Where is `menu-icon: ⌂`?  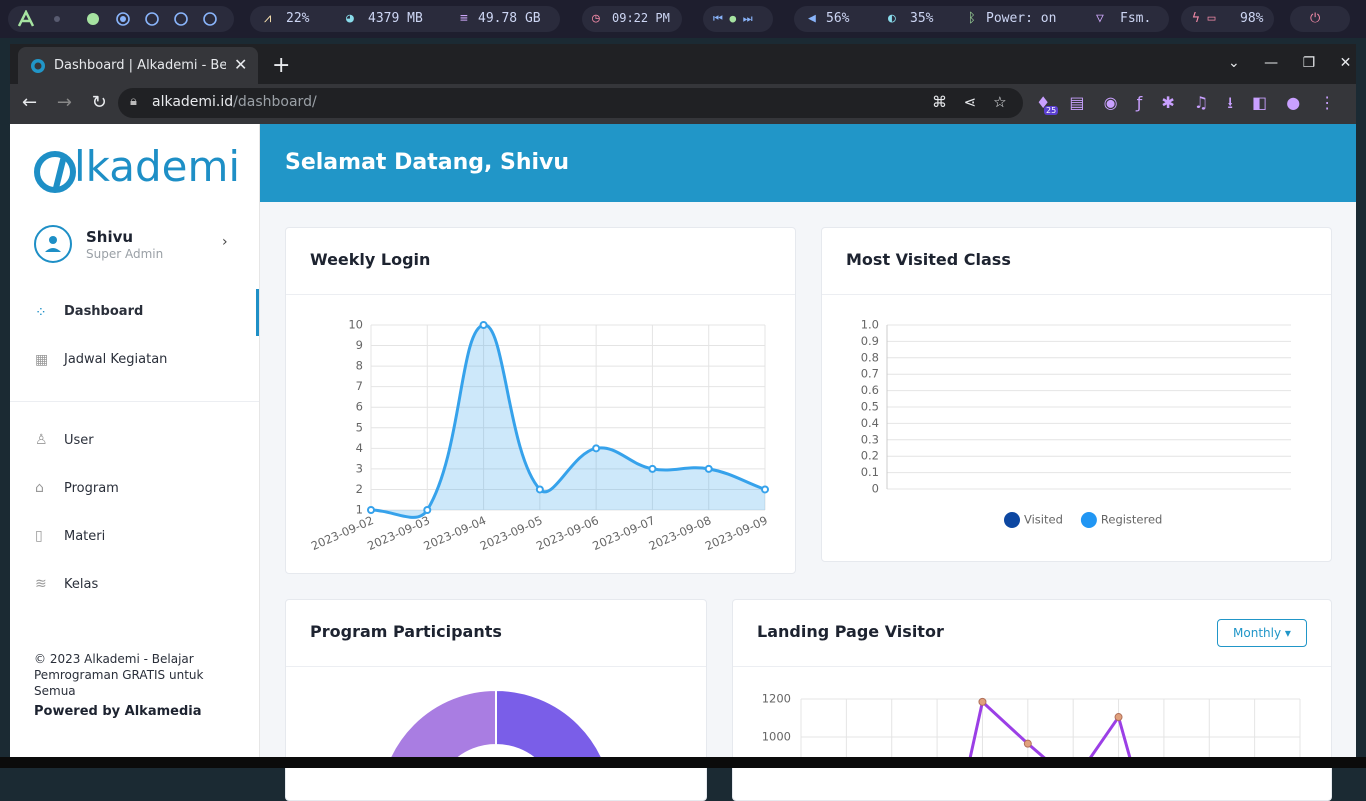
menu-icon: ⌂ is located at coordinates (39, 488).